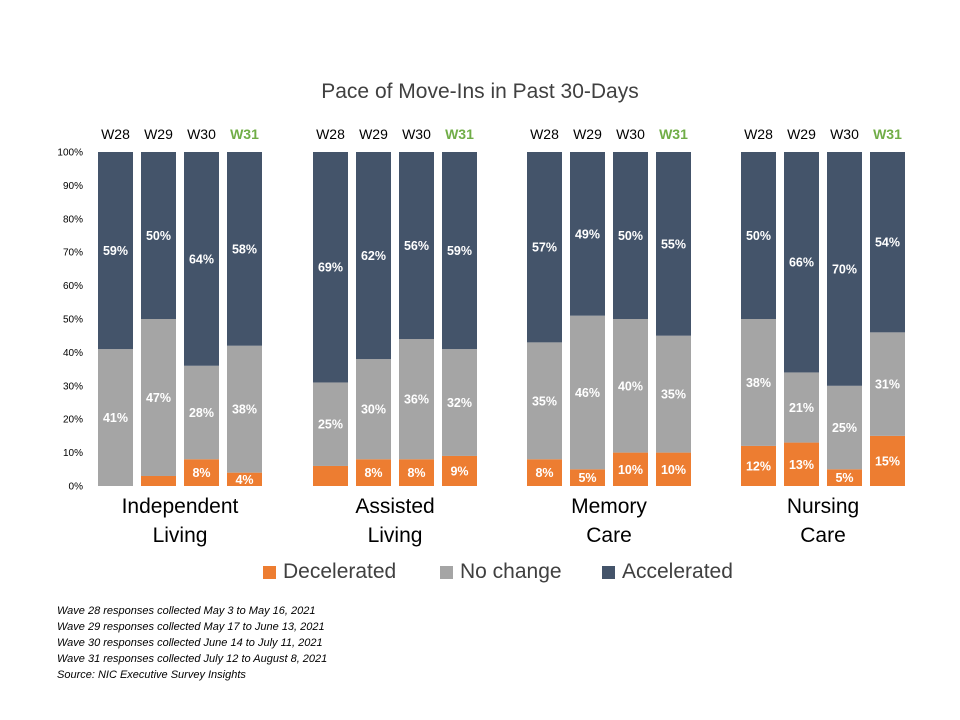  What do you see at coordinates (801, 408) in the screenshot?
I see `data-label-no-change: 21%` at bounding box center [801, 408].